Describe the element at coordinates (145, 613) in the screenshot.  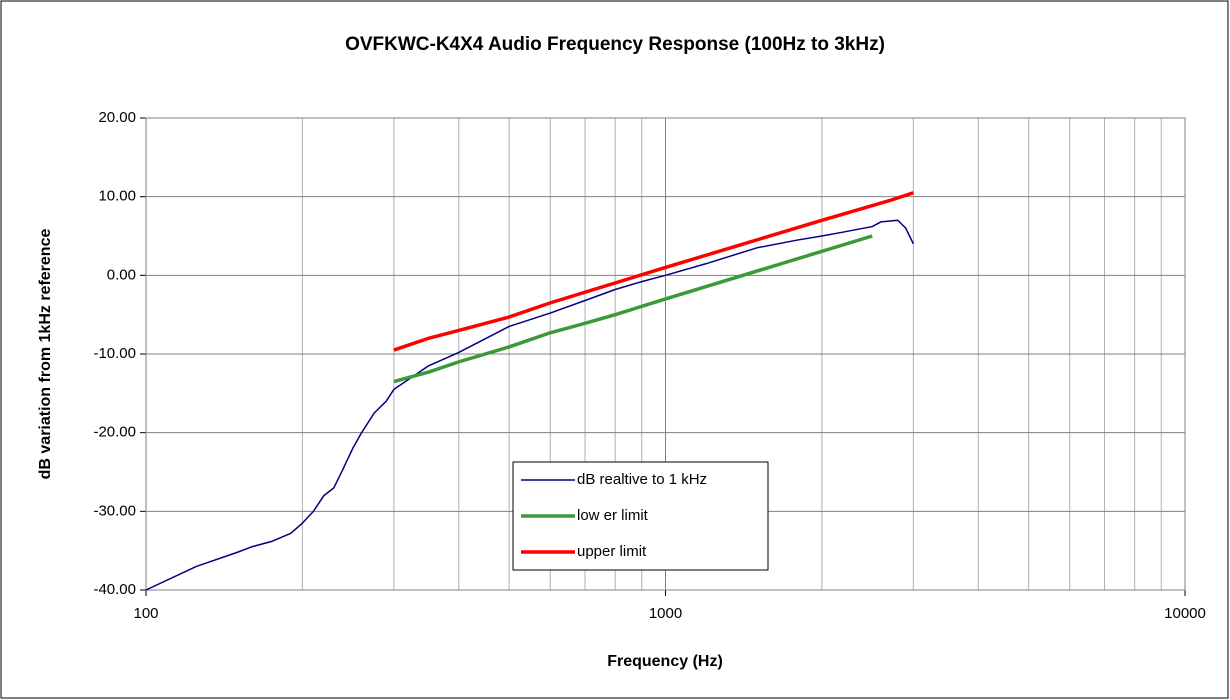
I see `x-tick-label: 100` at that location.